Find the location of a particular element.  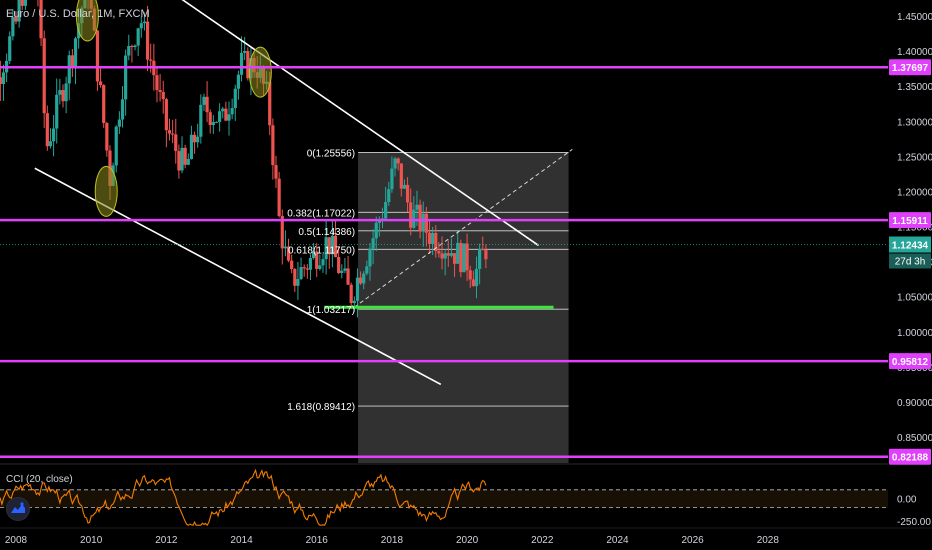

price-tick-label: 1.45000 is located at coordinates (914, 17).